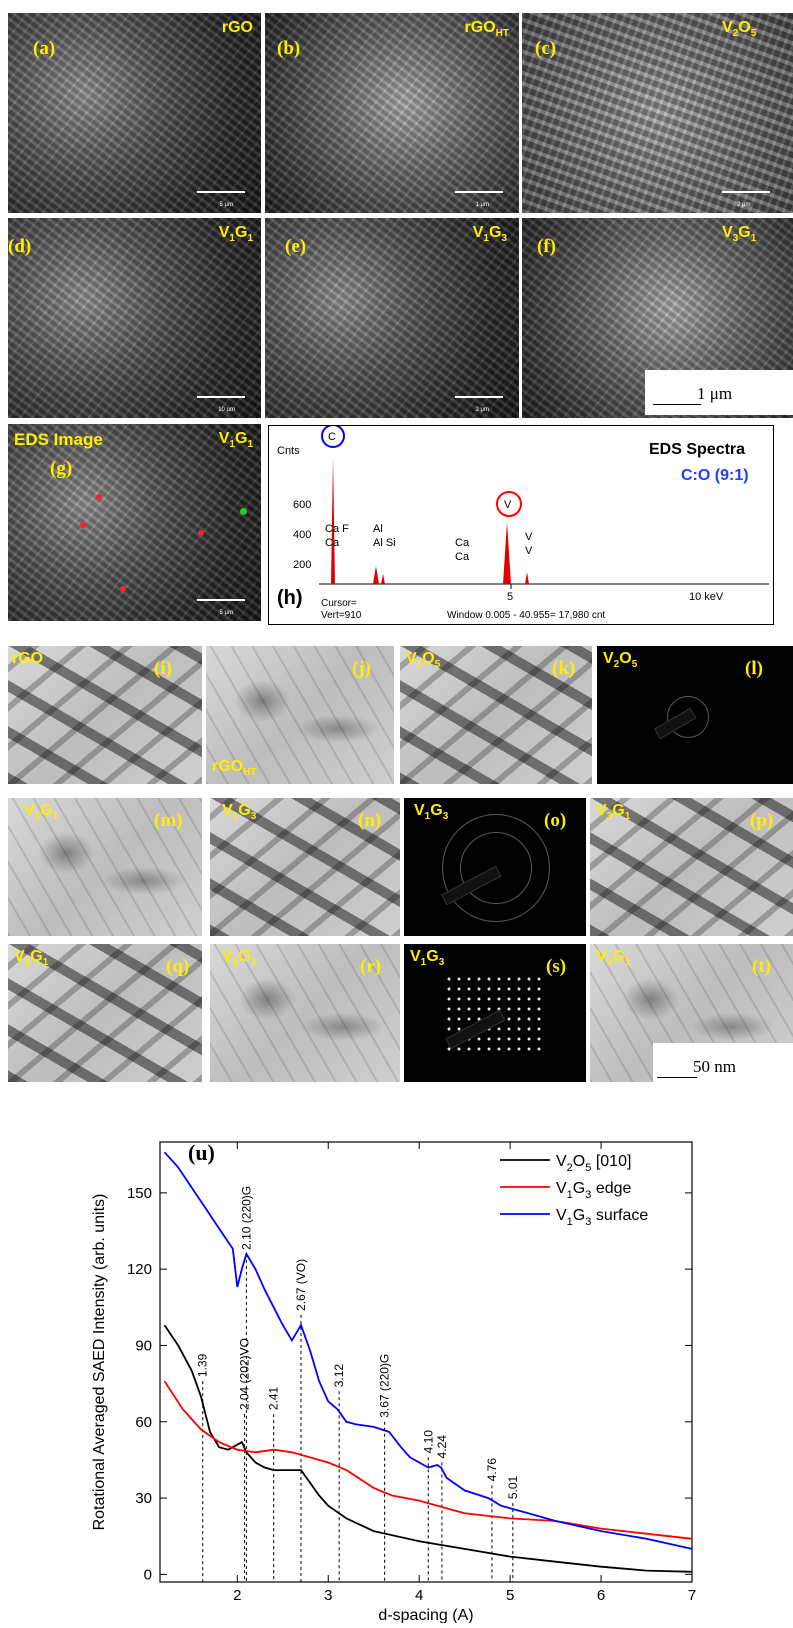 This screenshot has height=1628, width=793. What do you see at coordinates (163, 668) in the screenshot?
I see `panel-tag: (i)` at bounding box center [163, 668].